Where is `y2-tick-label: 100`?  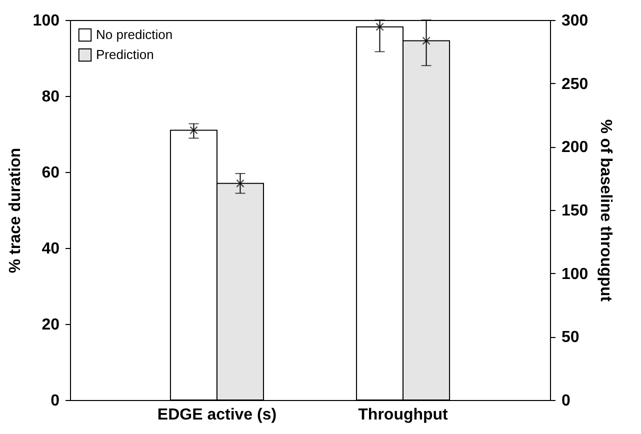 y2-tick-label: 100 is located at coordinates (575, 274).